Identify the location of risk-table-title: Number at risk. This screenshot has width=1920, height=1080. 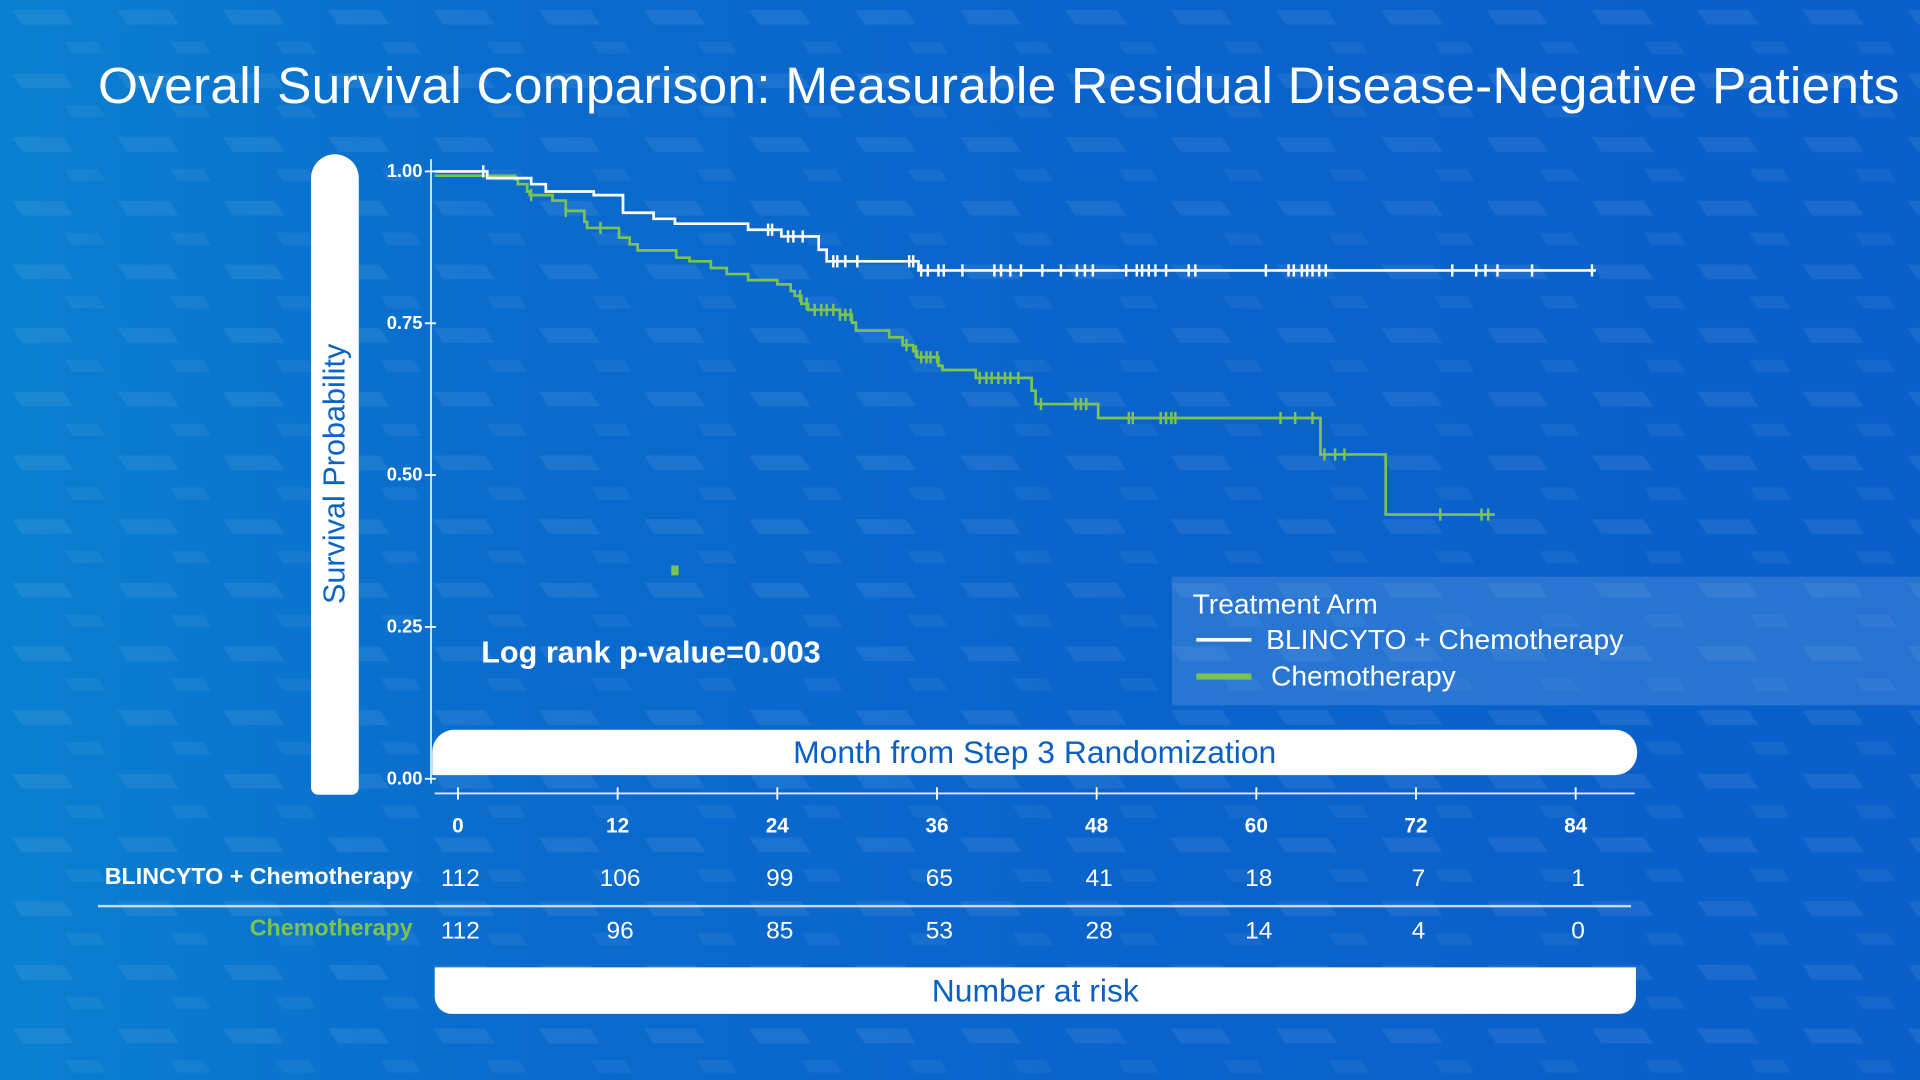
(1035, 990).